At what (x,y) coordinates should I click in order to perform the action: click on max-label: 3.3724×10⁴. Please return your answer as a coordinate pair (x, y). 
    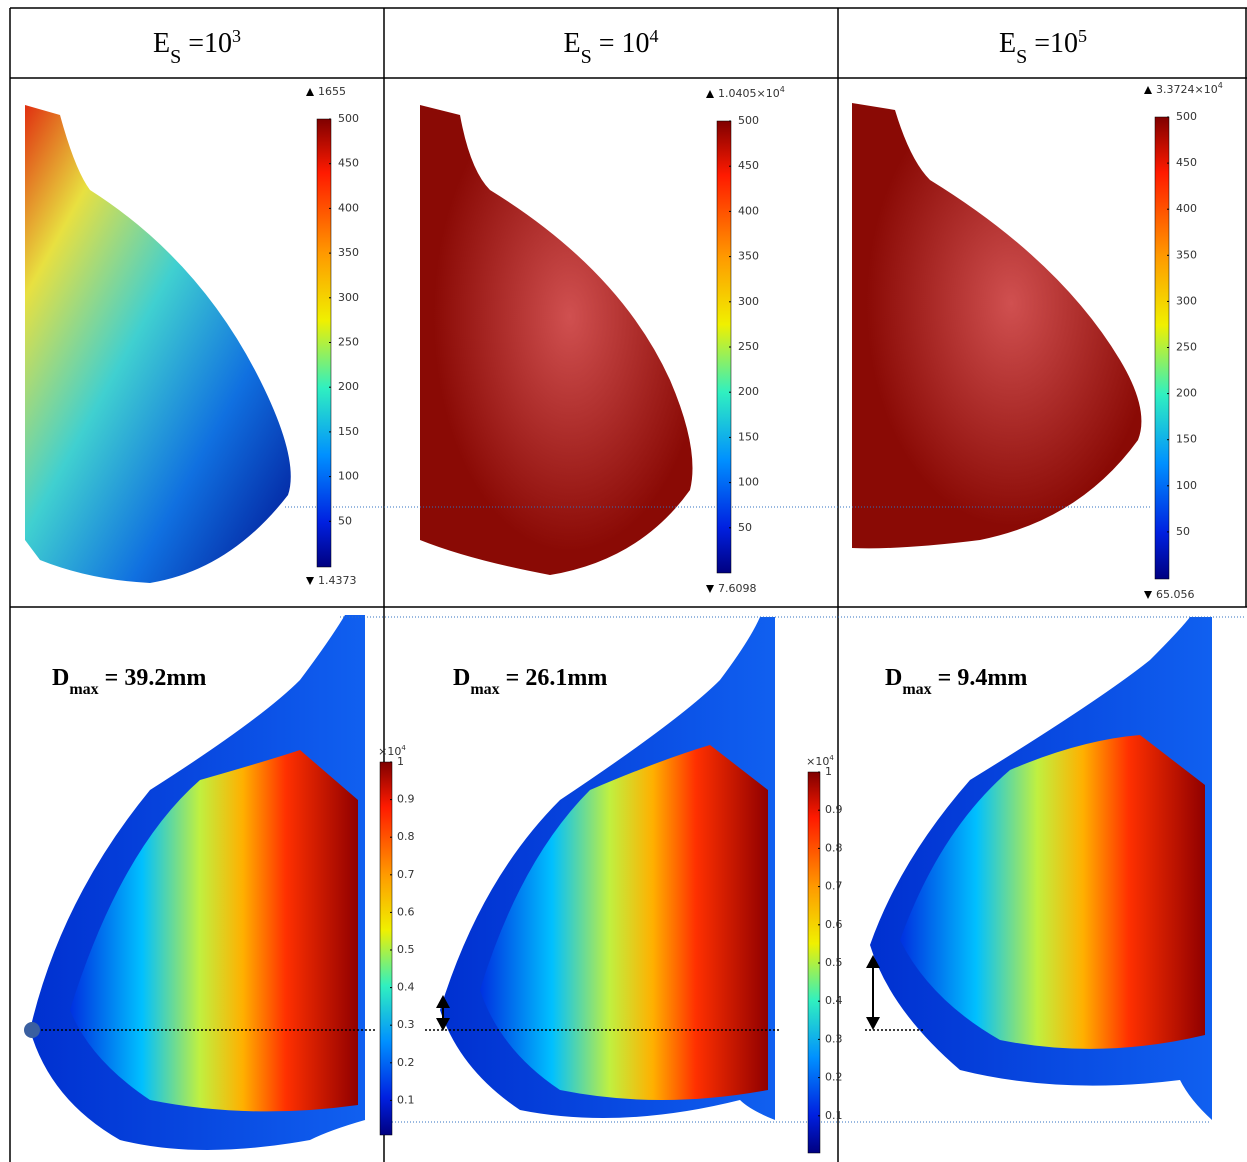
    Looking at the image, I should click on (1189, 88).